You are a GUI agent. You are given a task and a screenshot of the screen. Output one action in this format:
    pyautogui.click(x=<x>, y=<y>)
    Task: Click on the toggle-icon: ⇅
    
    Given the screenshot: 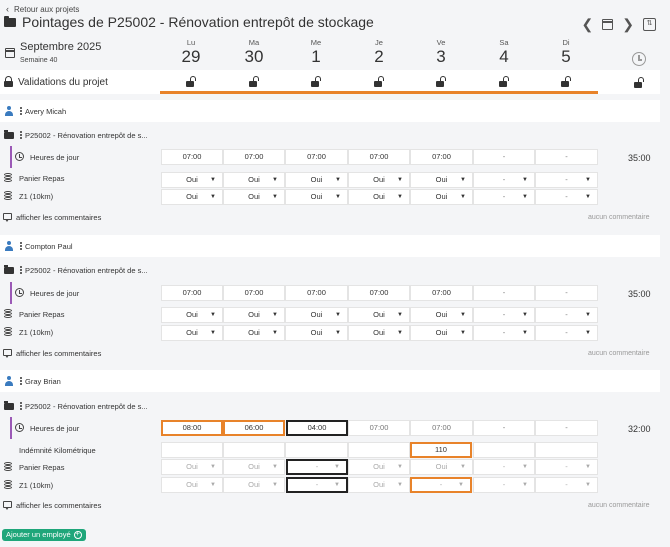 What is the action you would take?
    pyautogui.click(x=649, y=24)
    